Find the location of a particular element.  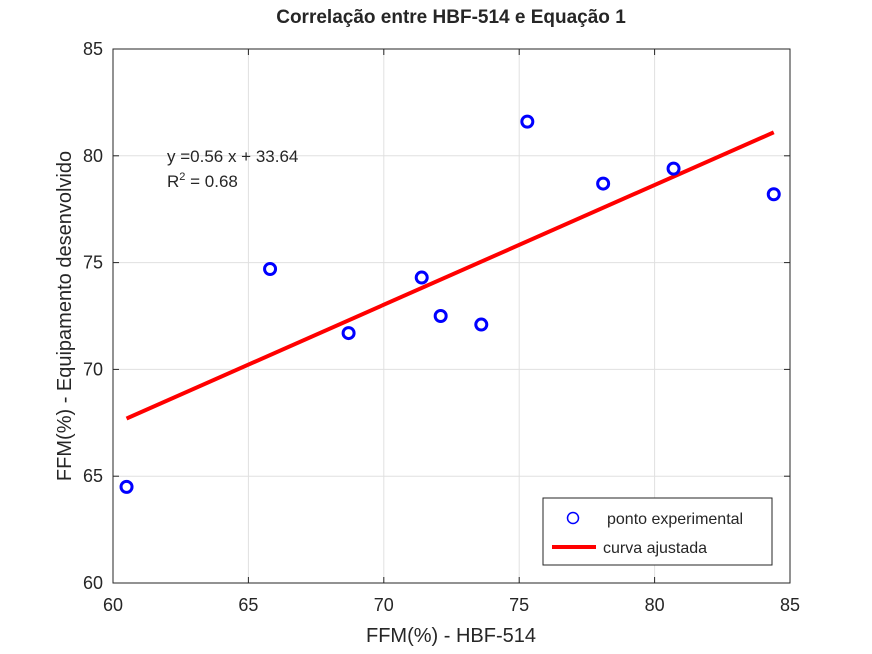

r-squared-base: R is located at coordinates (173, 181).